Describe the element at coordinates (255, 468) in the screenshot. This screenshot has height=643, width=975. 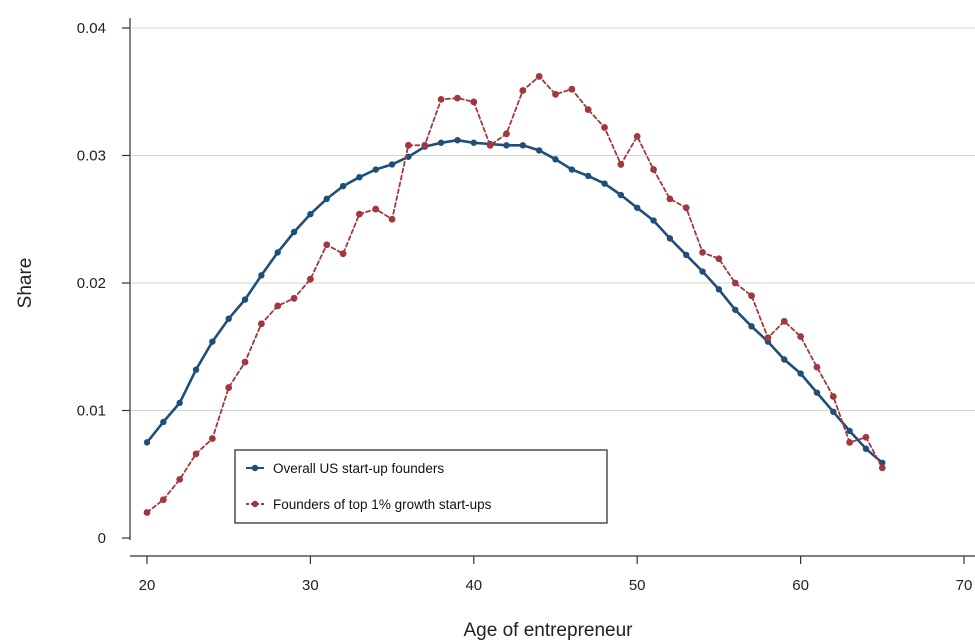
I see `legend-marker-overall` at that location.